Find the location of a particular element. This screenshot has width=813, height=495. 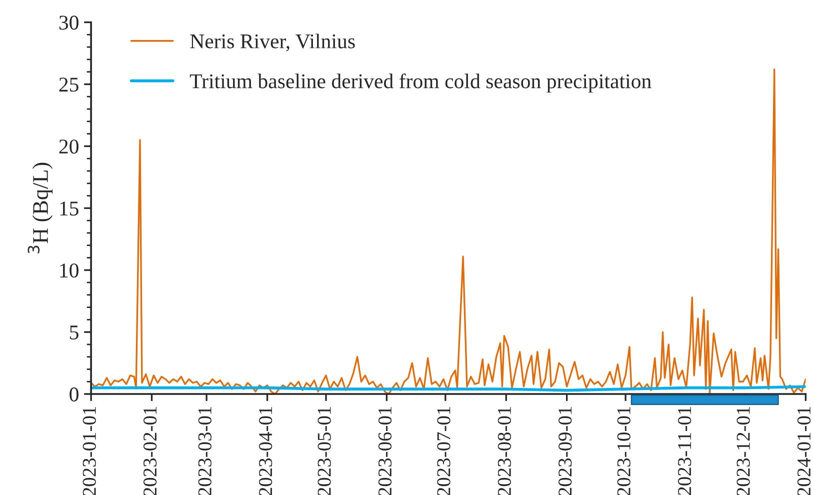

y-tick-label: 10 is located at coordinates (69, 270).